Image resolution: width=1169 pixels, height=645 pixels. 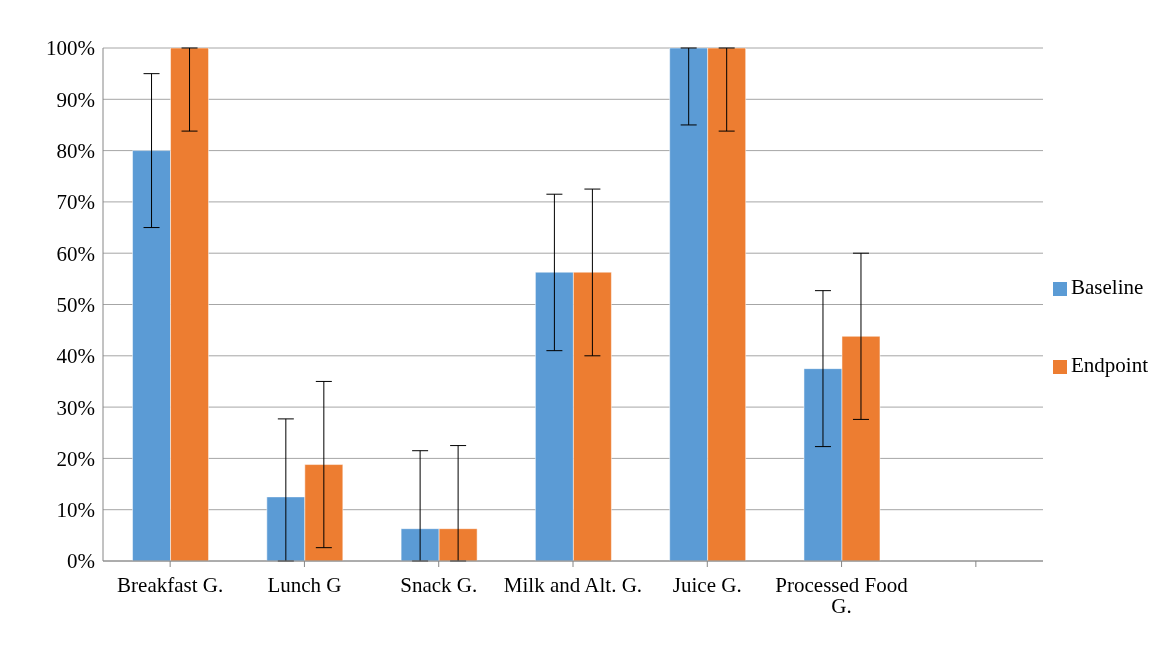 I want to click on y-tick-label: 20%, so click(x=75, y=458).